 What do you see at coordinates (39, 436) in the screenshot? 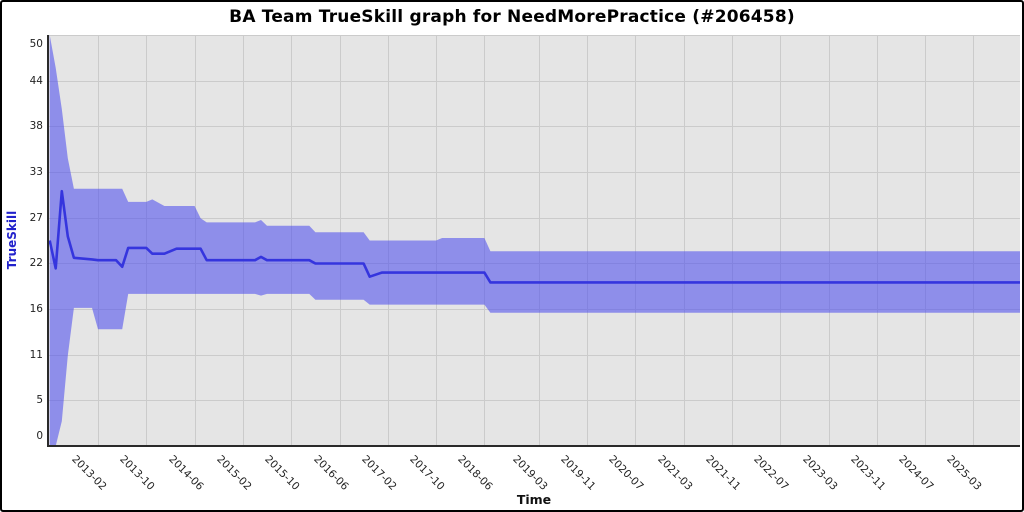
I see `y-tick-label: 0` at bounding box center [39, 436].